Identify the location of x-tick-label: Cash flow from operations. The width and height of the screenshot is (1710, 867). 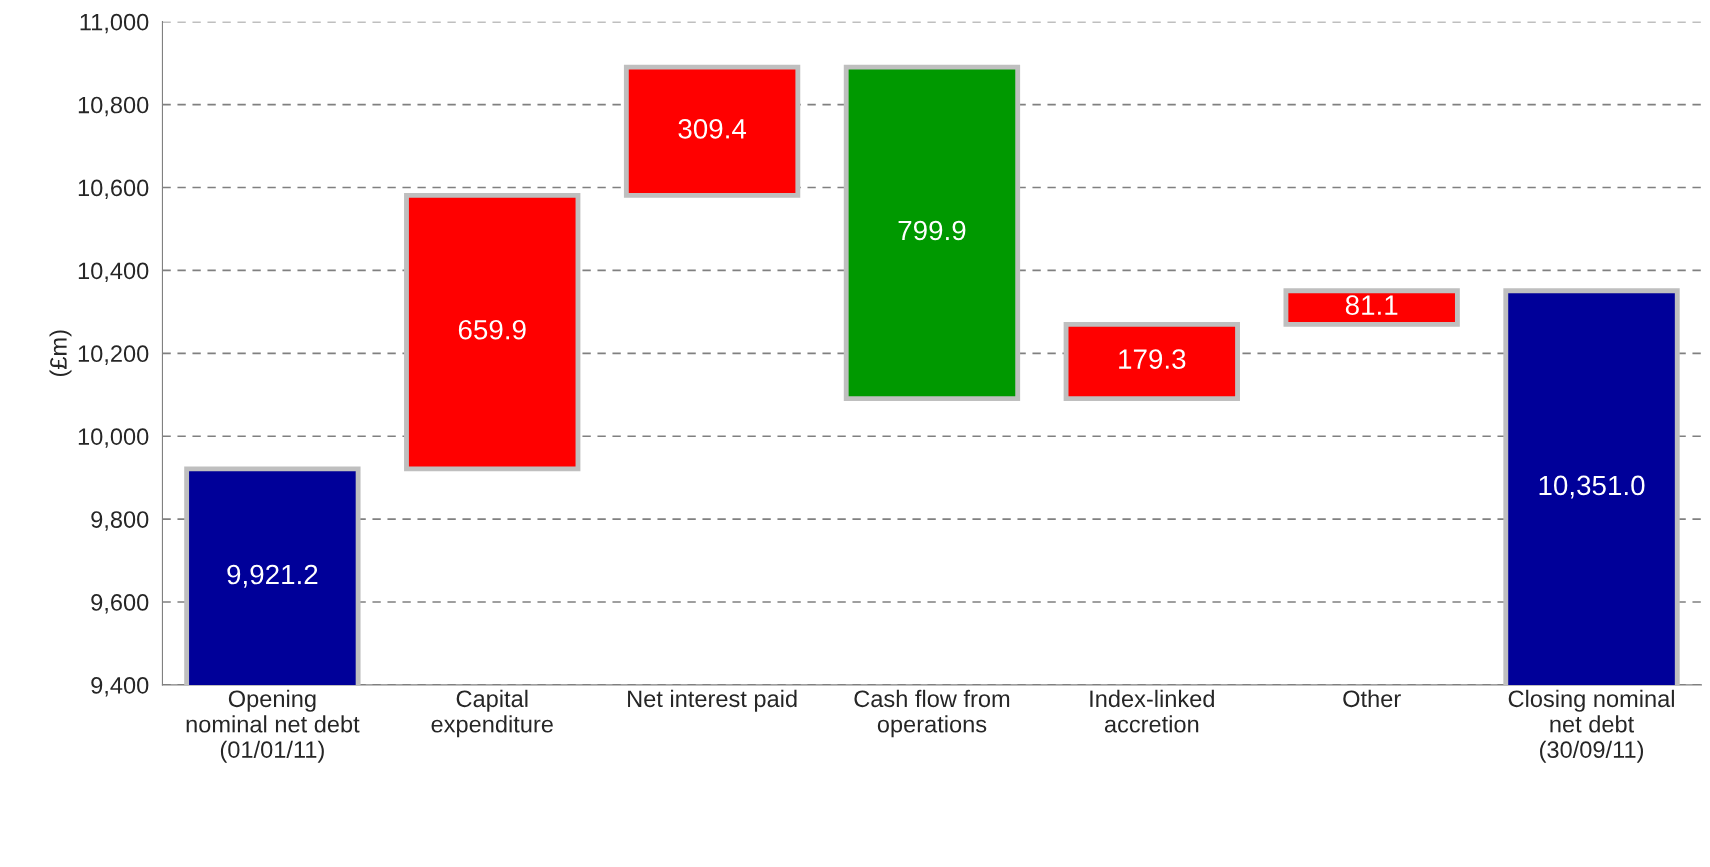
(932, 713).